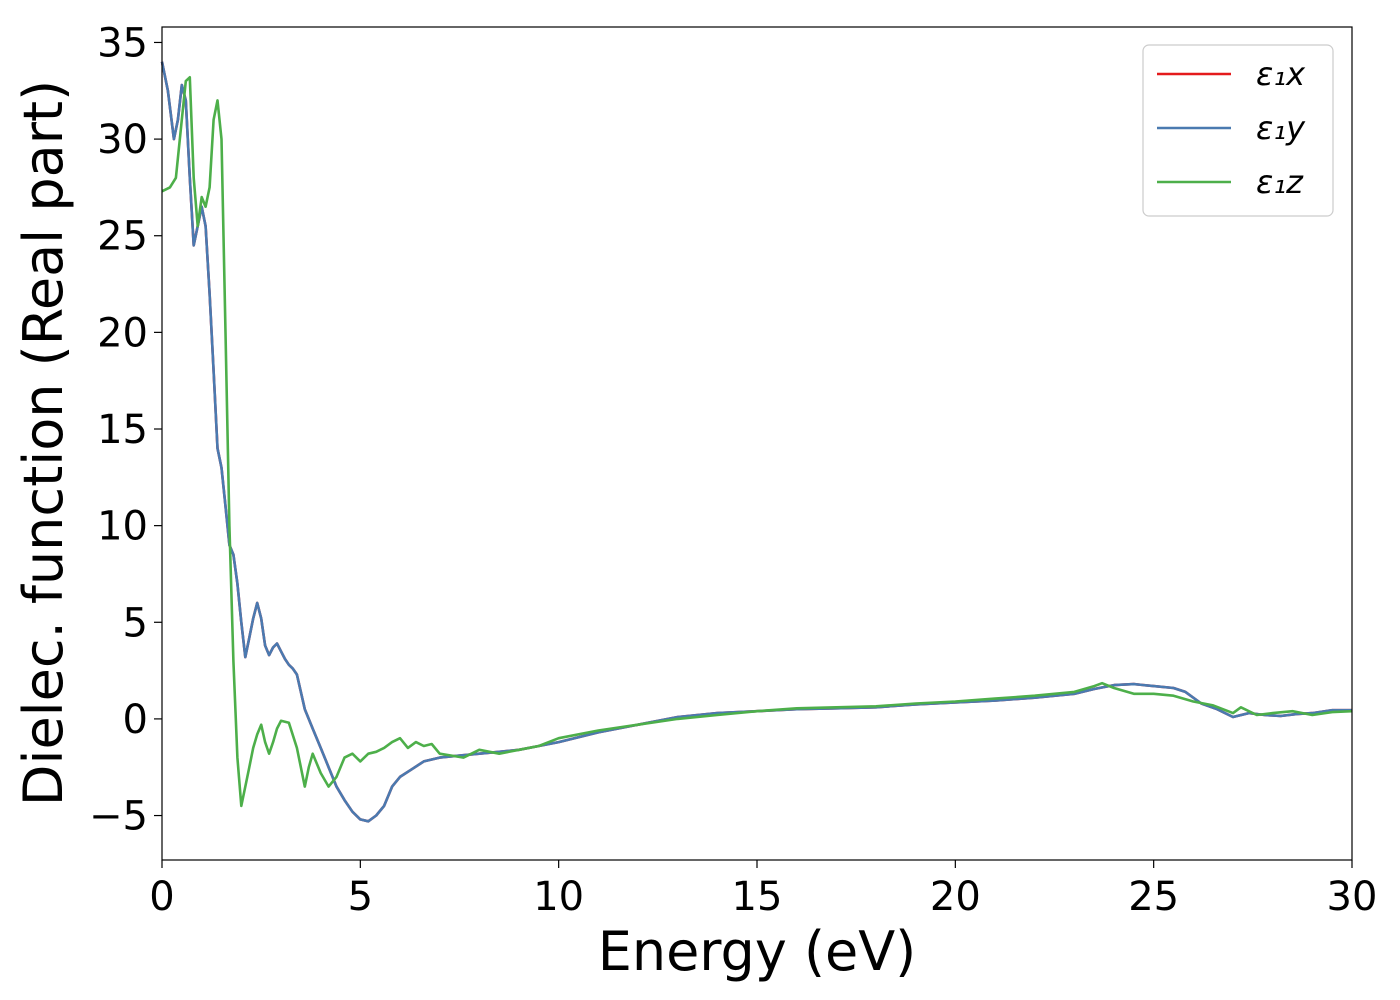 Image resolution: width=1400 pixels, height=1000 pixels. I want to click on x-tick-label: 10, so click(558, 897).